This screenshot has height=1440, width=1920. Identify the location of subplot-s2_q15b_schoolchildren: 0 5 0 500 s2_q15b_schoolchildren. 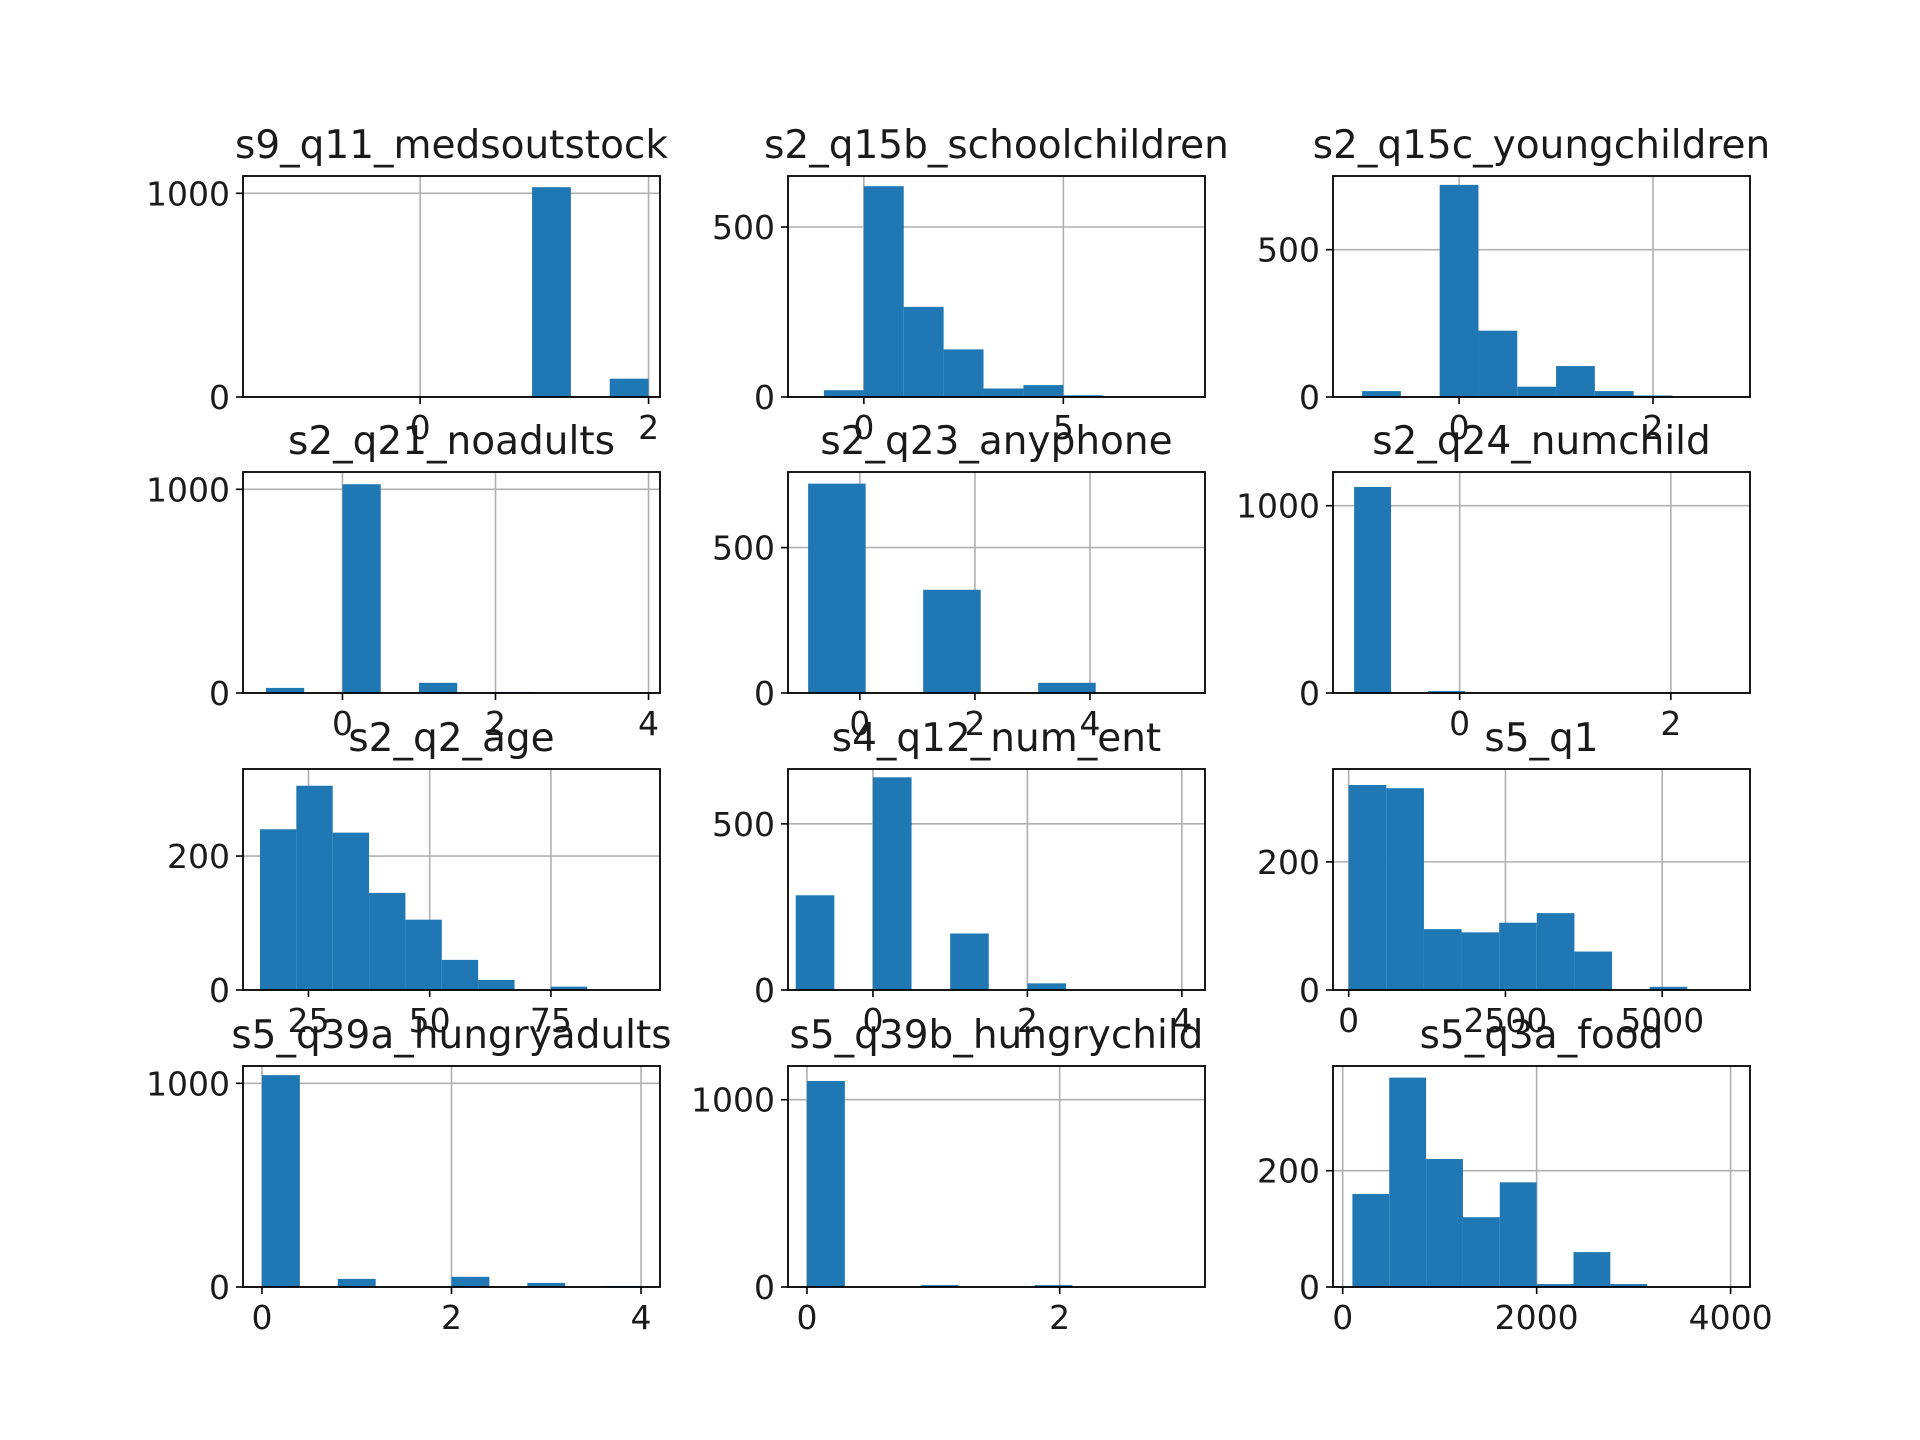
(970, 285).